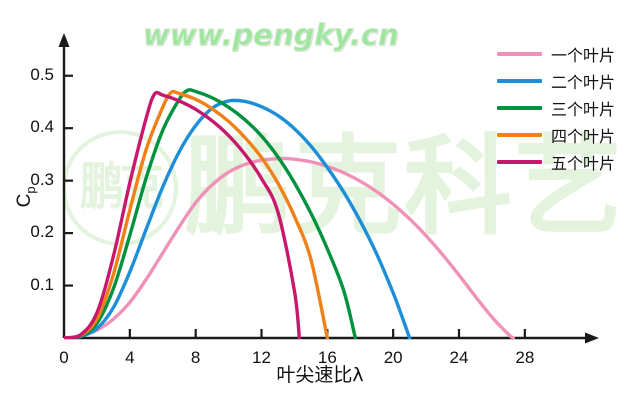 This screenshot has width=640, height=420. What do you see at coordinates (261, 357) in the screenshot?
I see `x-axis-tick-label: 12` at bounding box center [261, 357].